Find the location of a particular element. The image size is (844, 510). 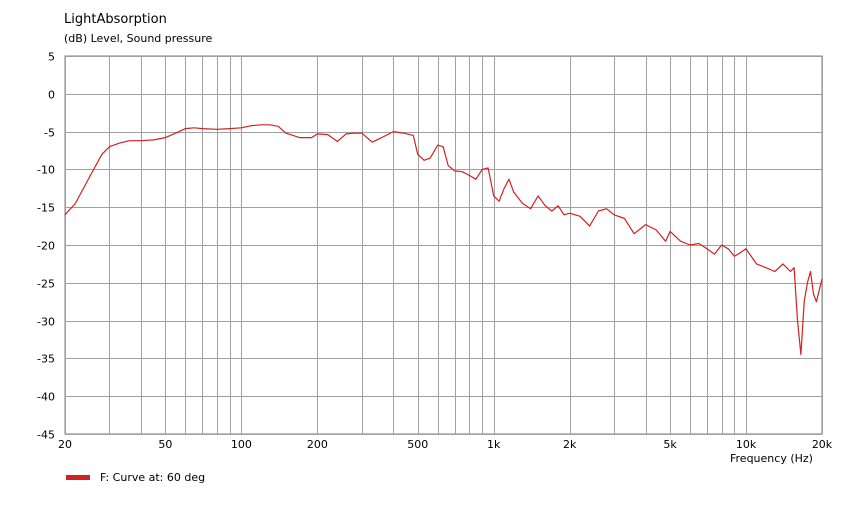

chart-title: LightAbsorption is located at coordinates (115, 19).